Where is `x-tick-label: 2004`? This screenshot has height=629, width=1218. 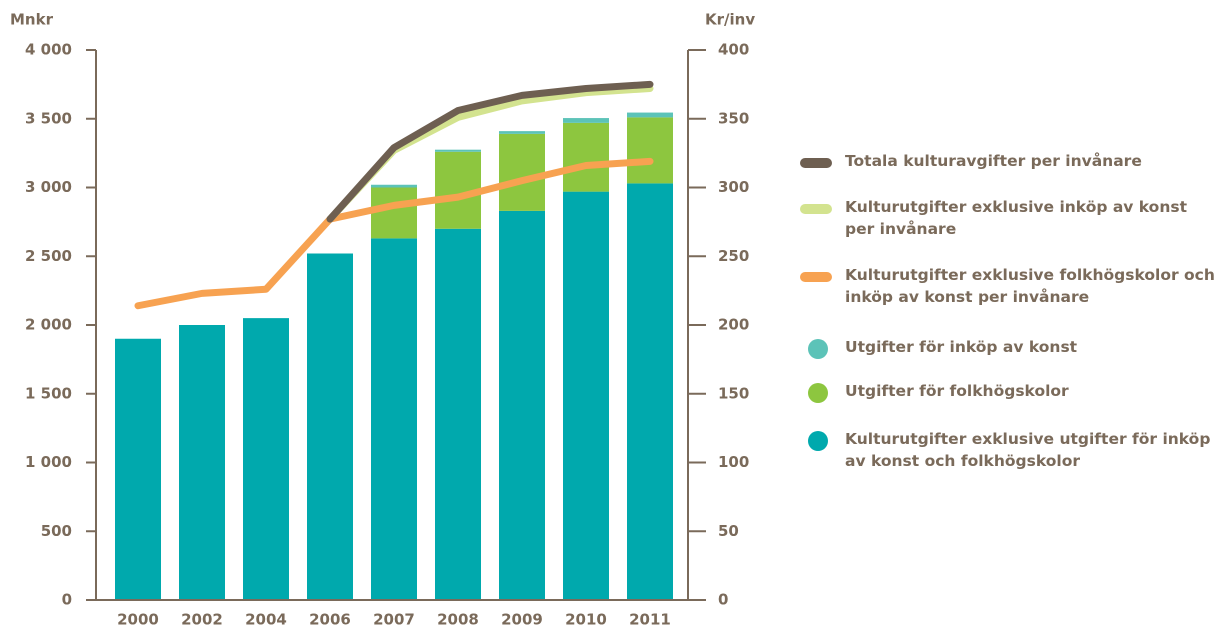 x-tick-label: 2004 is located at coordinates (266, 620).